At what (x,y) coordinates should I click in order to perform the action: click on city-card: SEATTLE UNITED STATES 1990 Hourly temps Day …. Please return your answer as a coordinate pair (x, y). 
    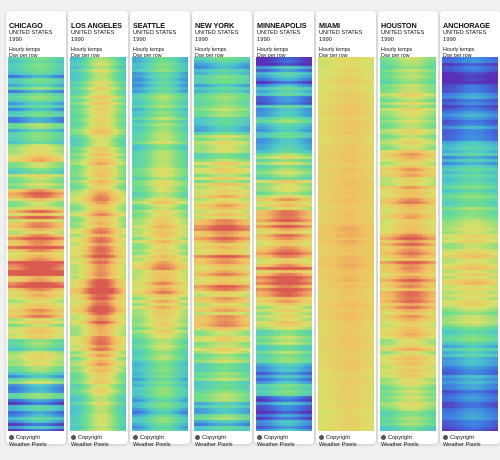
    Looking at the image, I should click on (160, 229).